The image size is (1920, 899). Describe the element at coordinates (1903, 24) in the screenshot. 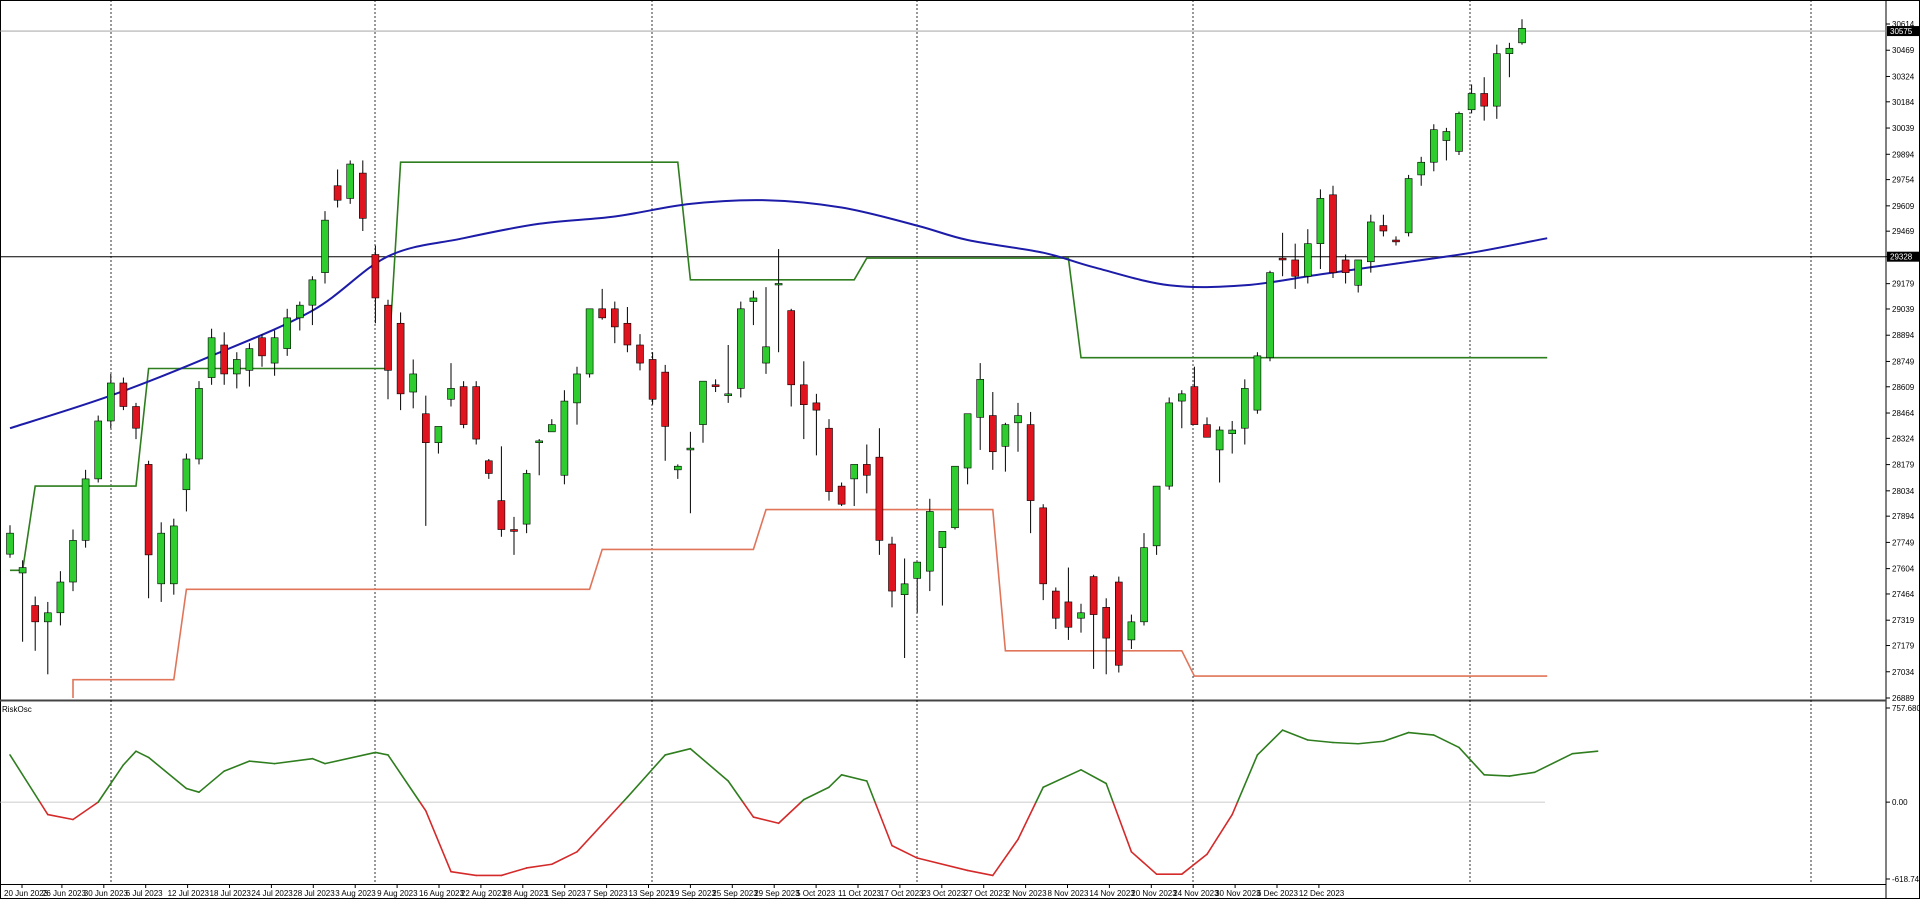

I see `price-tick-label: 30614` at that location.